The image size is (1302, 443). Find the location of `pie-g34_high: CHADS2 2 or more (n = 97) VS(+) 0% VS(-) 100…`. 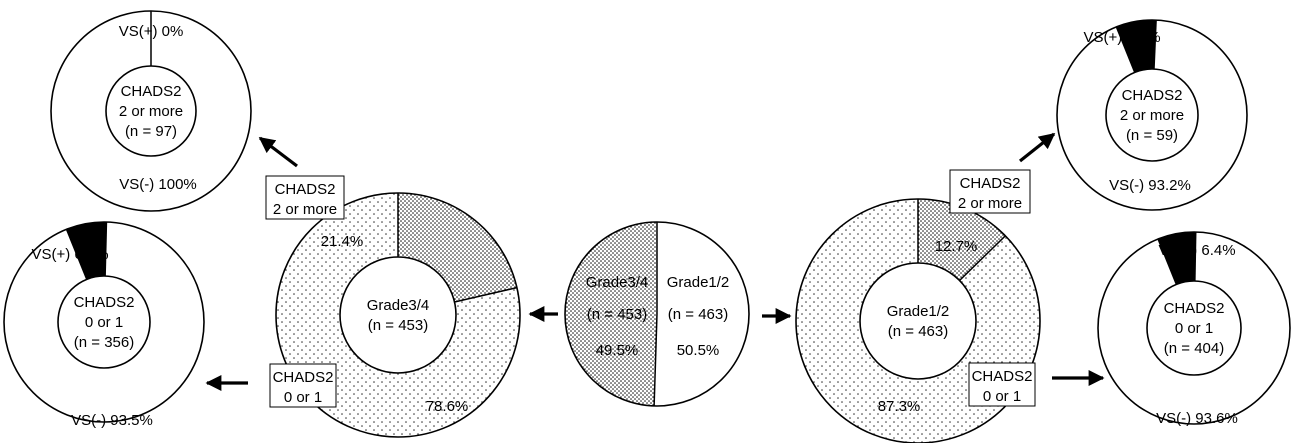

pie-g34_high: CHADS2 2 or more (n = 97) VS(+) 0% VS(-) 100… is located at coordinates (151, 111).